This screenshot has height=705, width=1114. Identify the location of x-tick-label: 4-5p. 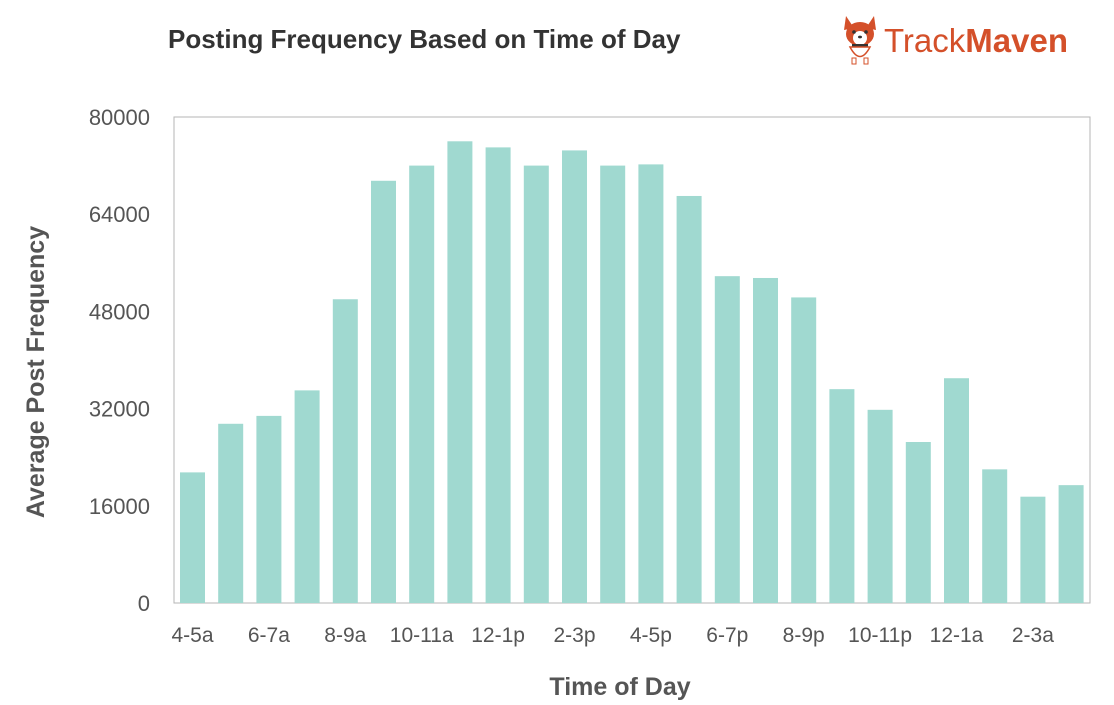
(651, 635).